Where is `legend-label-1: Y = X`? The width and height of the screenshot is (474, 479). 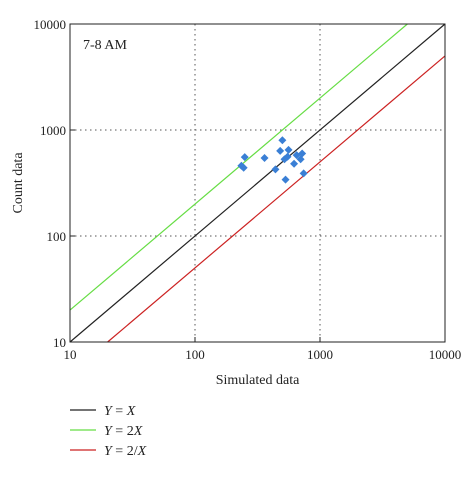
legend-label-1: Y = X is located at coordinates (120, 411).